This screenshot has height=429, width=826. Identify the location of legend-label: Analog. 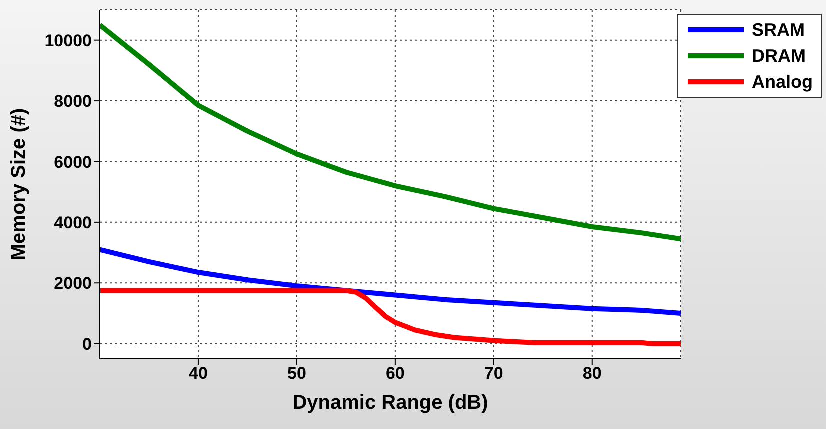
(782, 82).